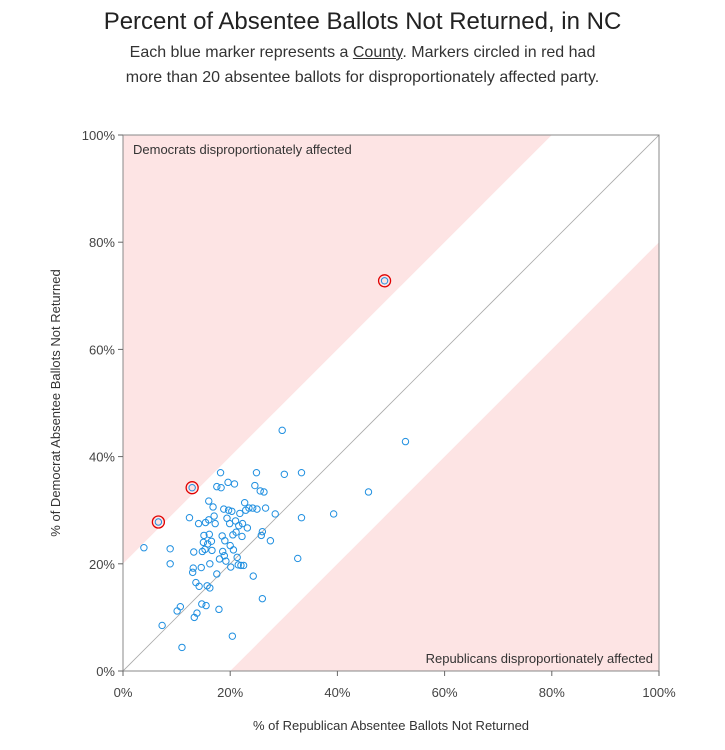 This screenshot has width=725, height=750. I want to click on y-tick-label: 20%, so click(102, 564).